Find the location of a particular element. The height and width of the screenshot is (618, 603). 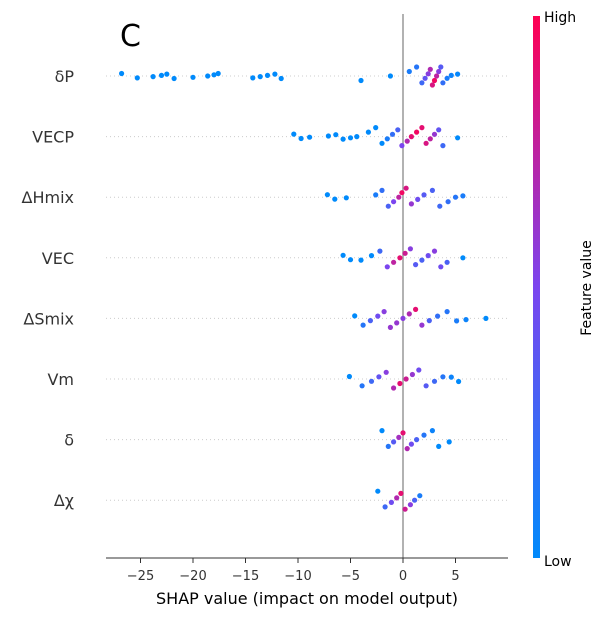

x-ticks: −25 −20 −15 −10 −5 0 5 is located at coordinates (293, 571).